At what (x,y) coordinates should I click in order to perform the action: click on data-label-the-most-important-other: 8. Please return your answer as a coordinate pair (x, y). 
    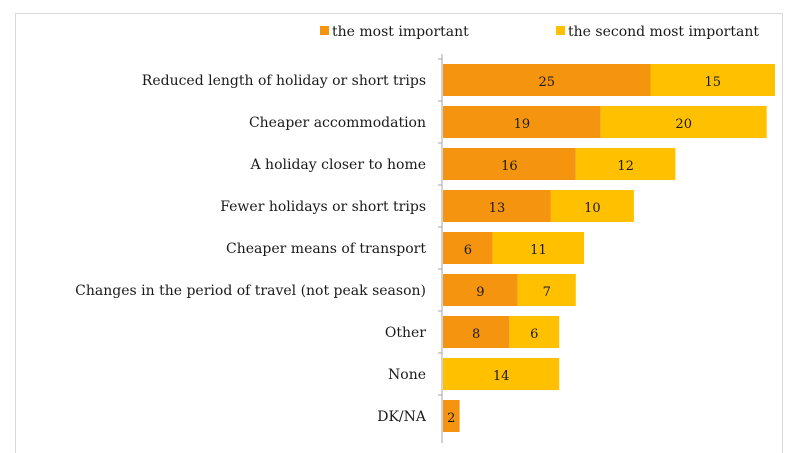
    Looking at the image, I should click on (476, 334).